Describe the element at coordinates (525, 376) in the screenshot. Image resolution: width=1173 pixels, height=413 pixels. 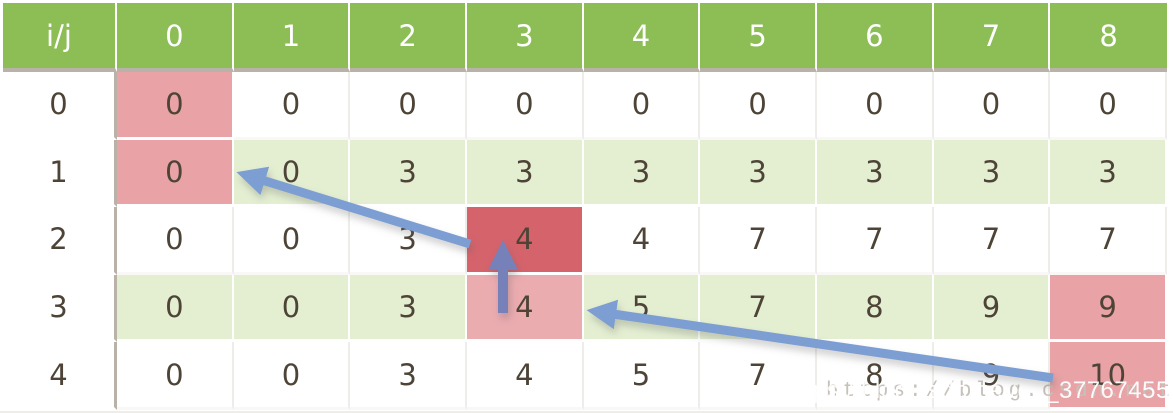
I see `table-cell-r4-c3: 4` at that location.